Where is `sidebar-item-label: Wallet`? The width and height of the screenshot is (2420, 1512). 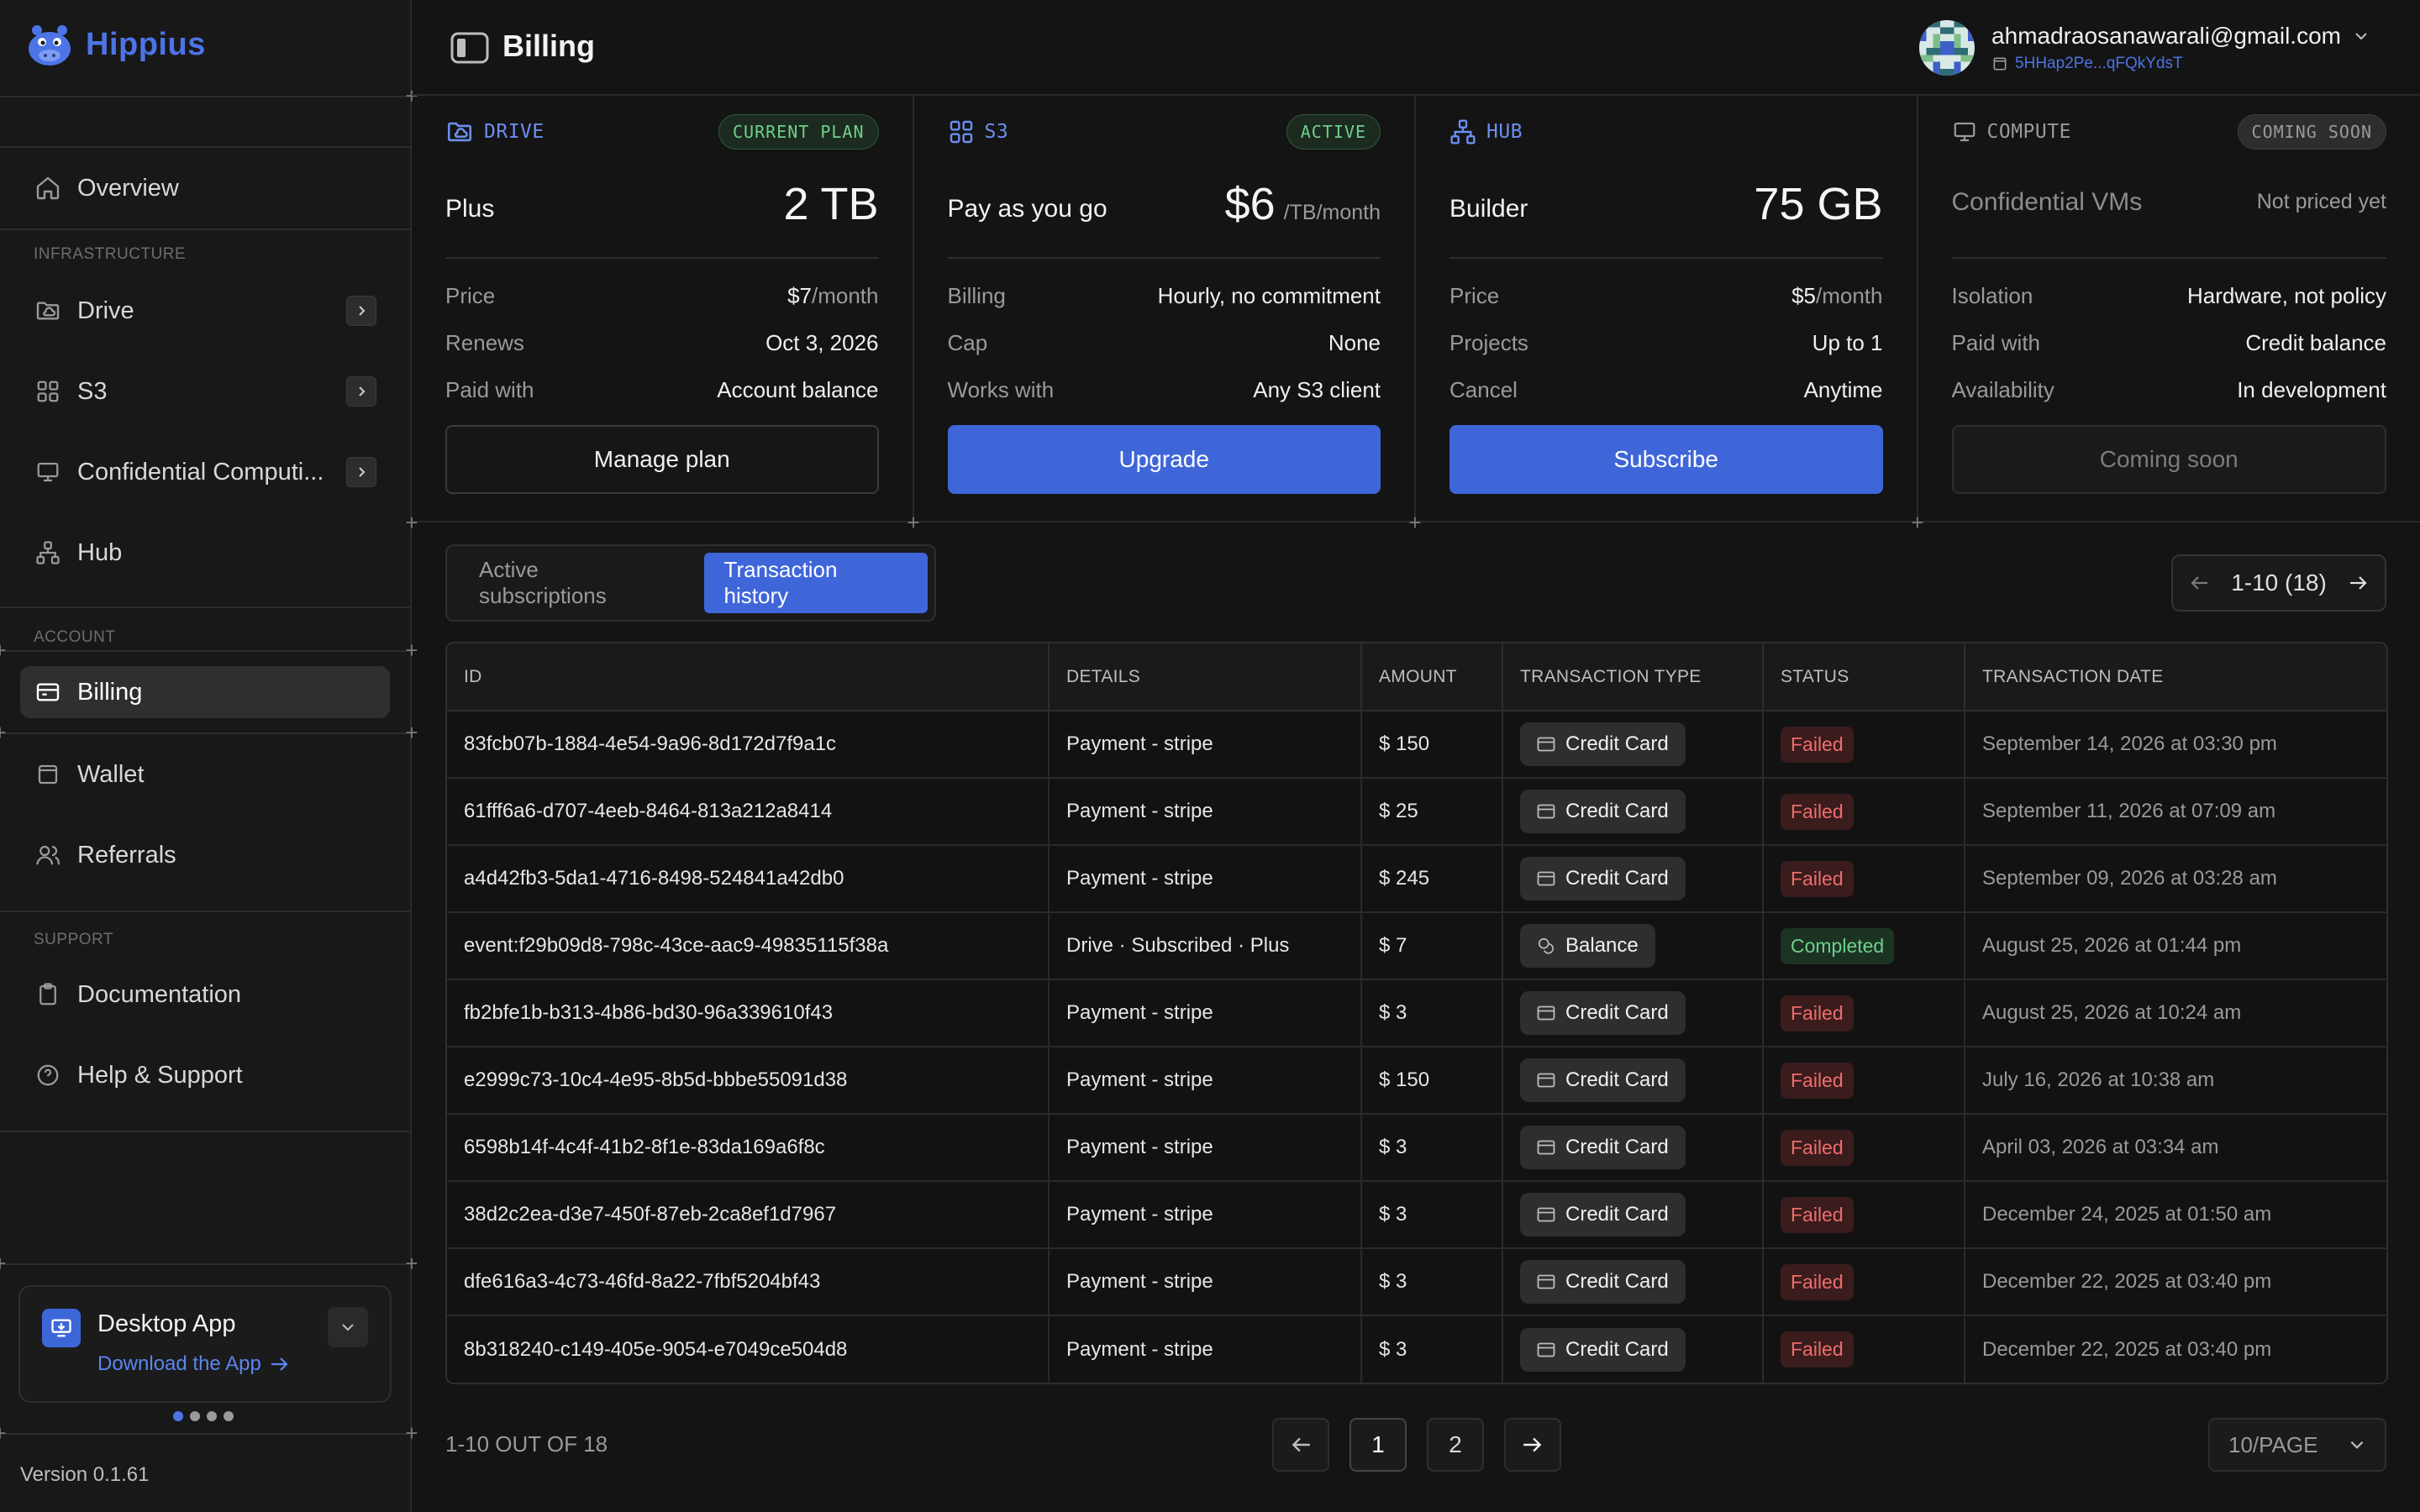
sidebar-item-label: Wallet is located at coordinates (111, 774).